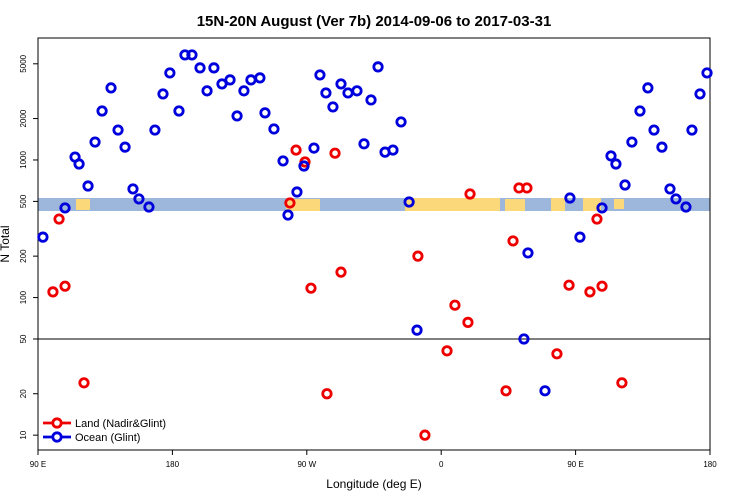 The image size is (750, 500). Describe the element at coordinates (23, 118) in the screenshot. I see `y-tick-label: 2000` at that location.